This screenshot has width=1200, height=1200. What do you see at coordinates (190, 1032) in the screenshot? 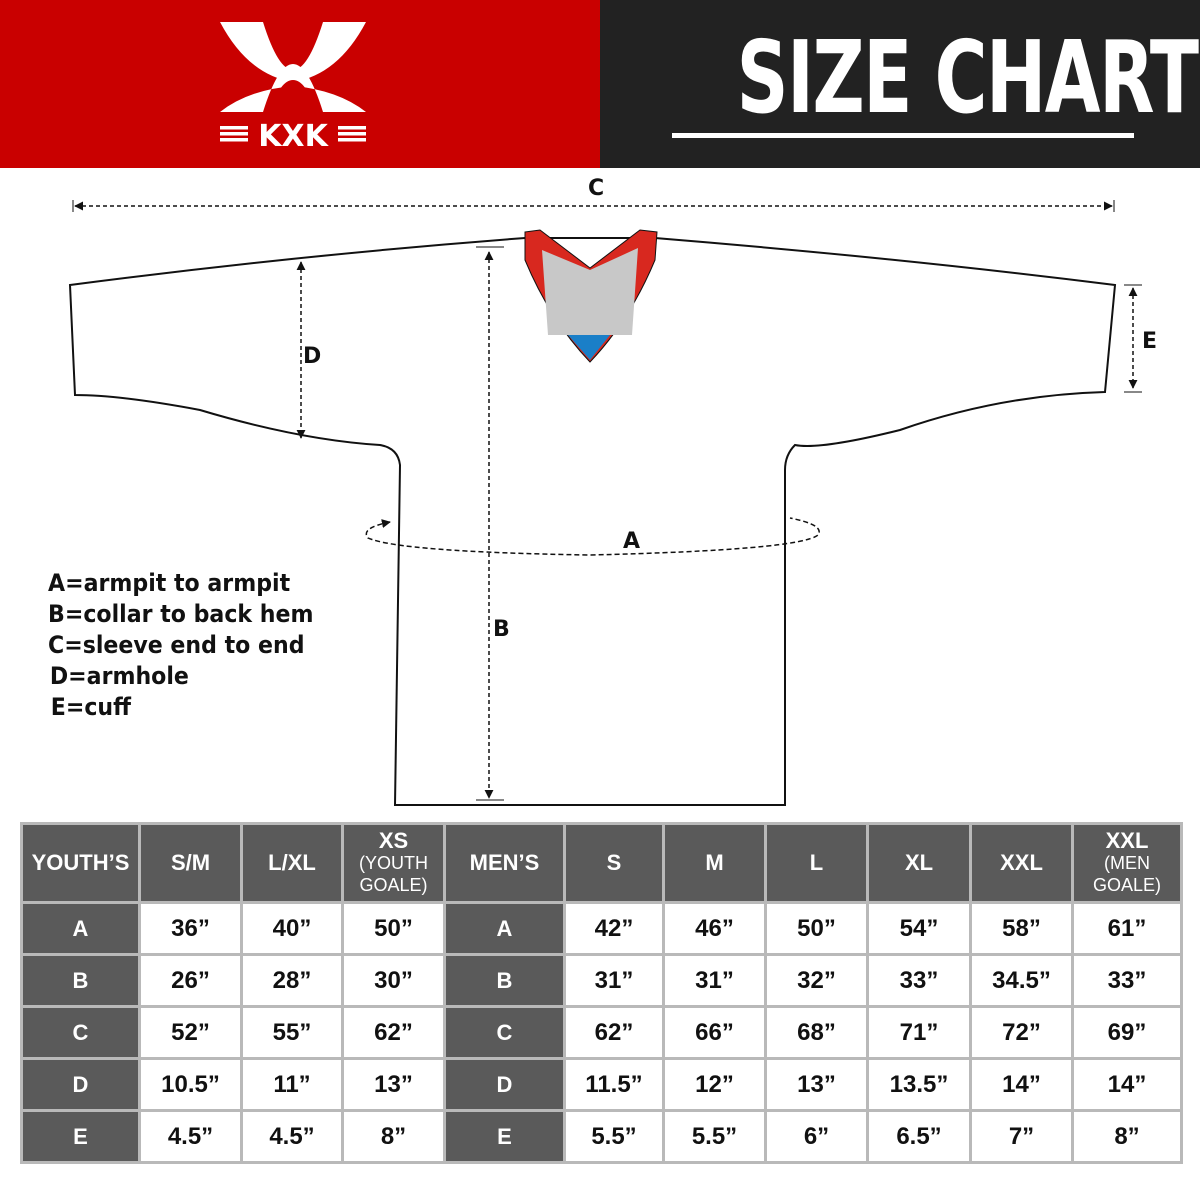
I see `table-cell: 52”` at bounding box center [190, 1032].